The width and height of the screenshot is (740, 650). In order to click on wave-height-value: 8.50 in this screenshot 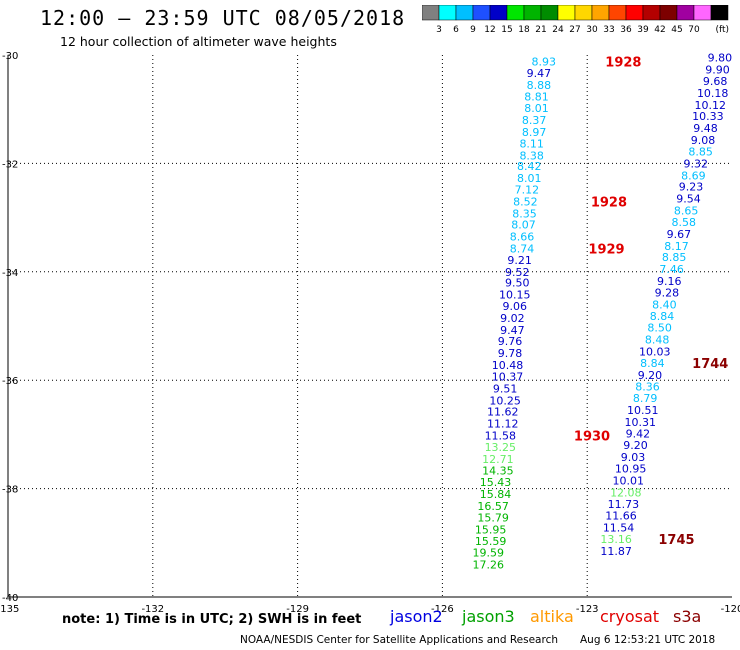, I will do `click(659, 328)`.